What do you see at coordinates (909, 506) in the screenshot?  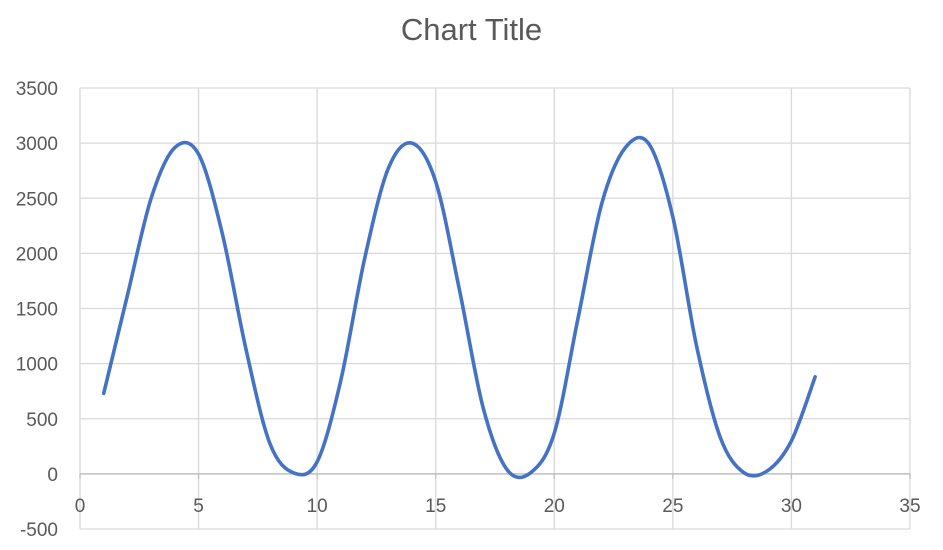 I see `x-tick-label: 35` at bounding box center [909, 506].